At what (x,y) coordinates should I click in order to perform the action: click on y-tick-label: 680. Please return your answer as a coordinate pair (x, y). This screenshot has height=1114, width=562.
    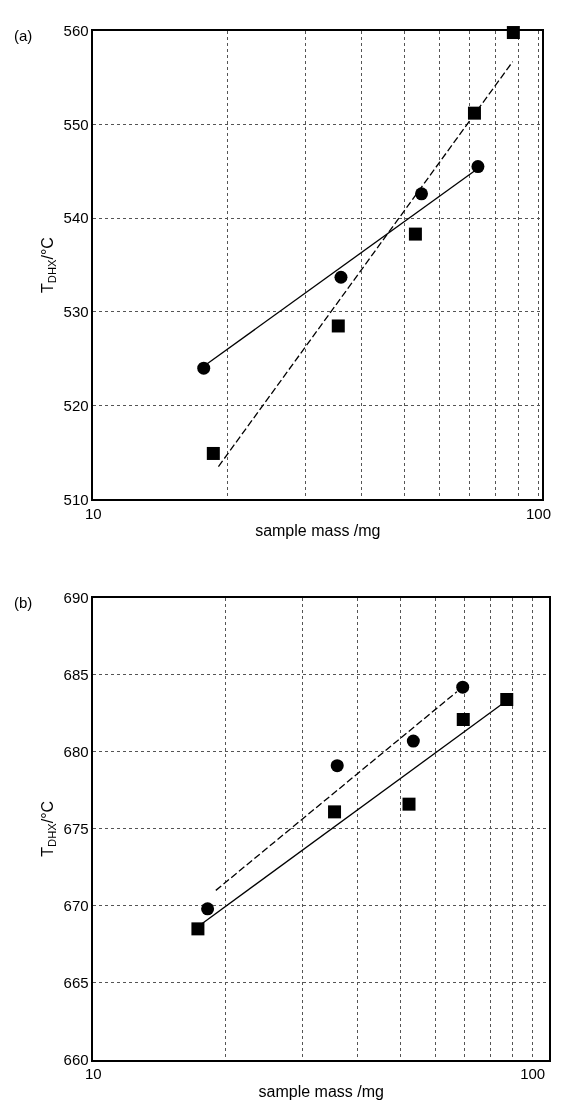
    Looking at the image, I should click on (76, 752).